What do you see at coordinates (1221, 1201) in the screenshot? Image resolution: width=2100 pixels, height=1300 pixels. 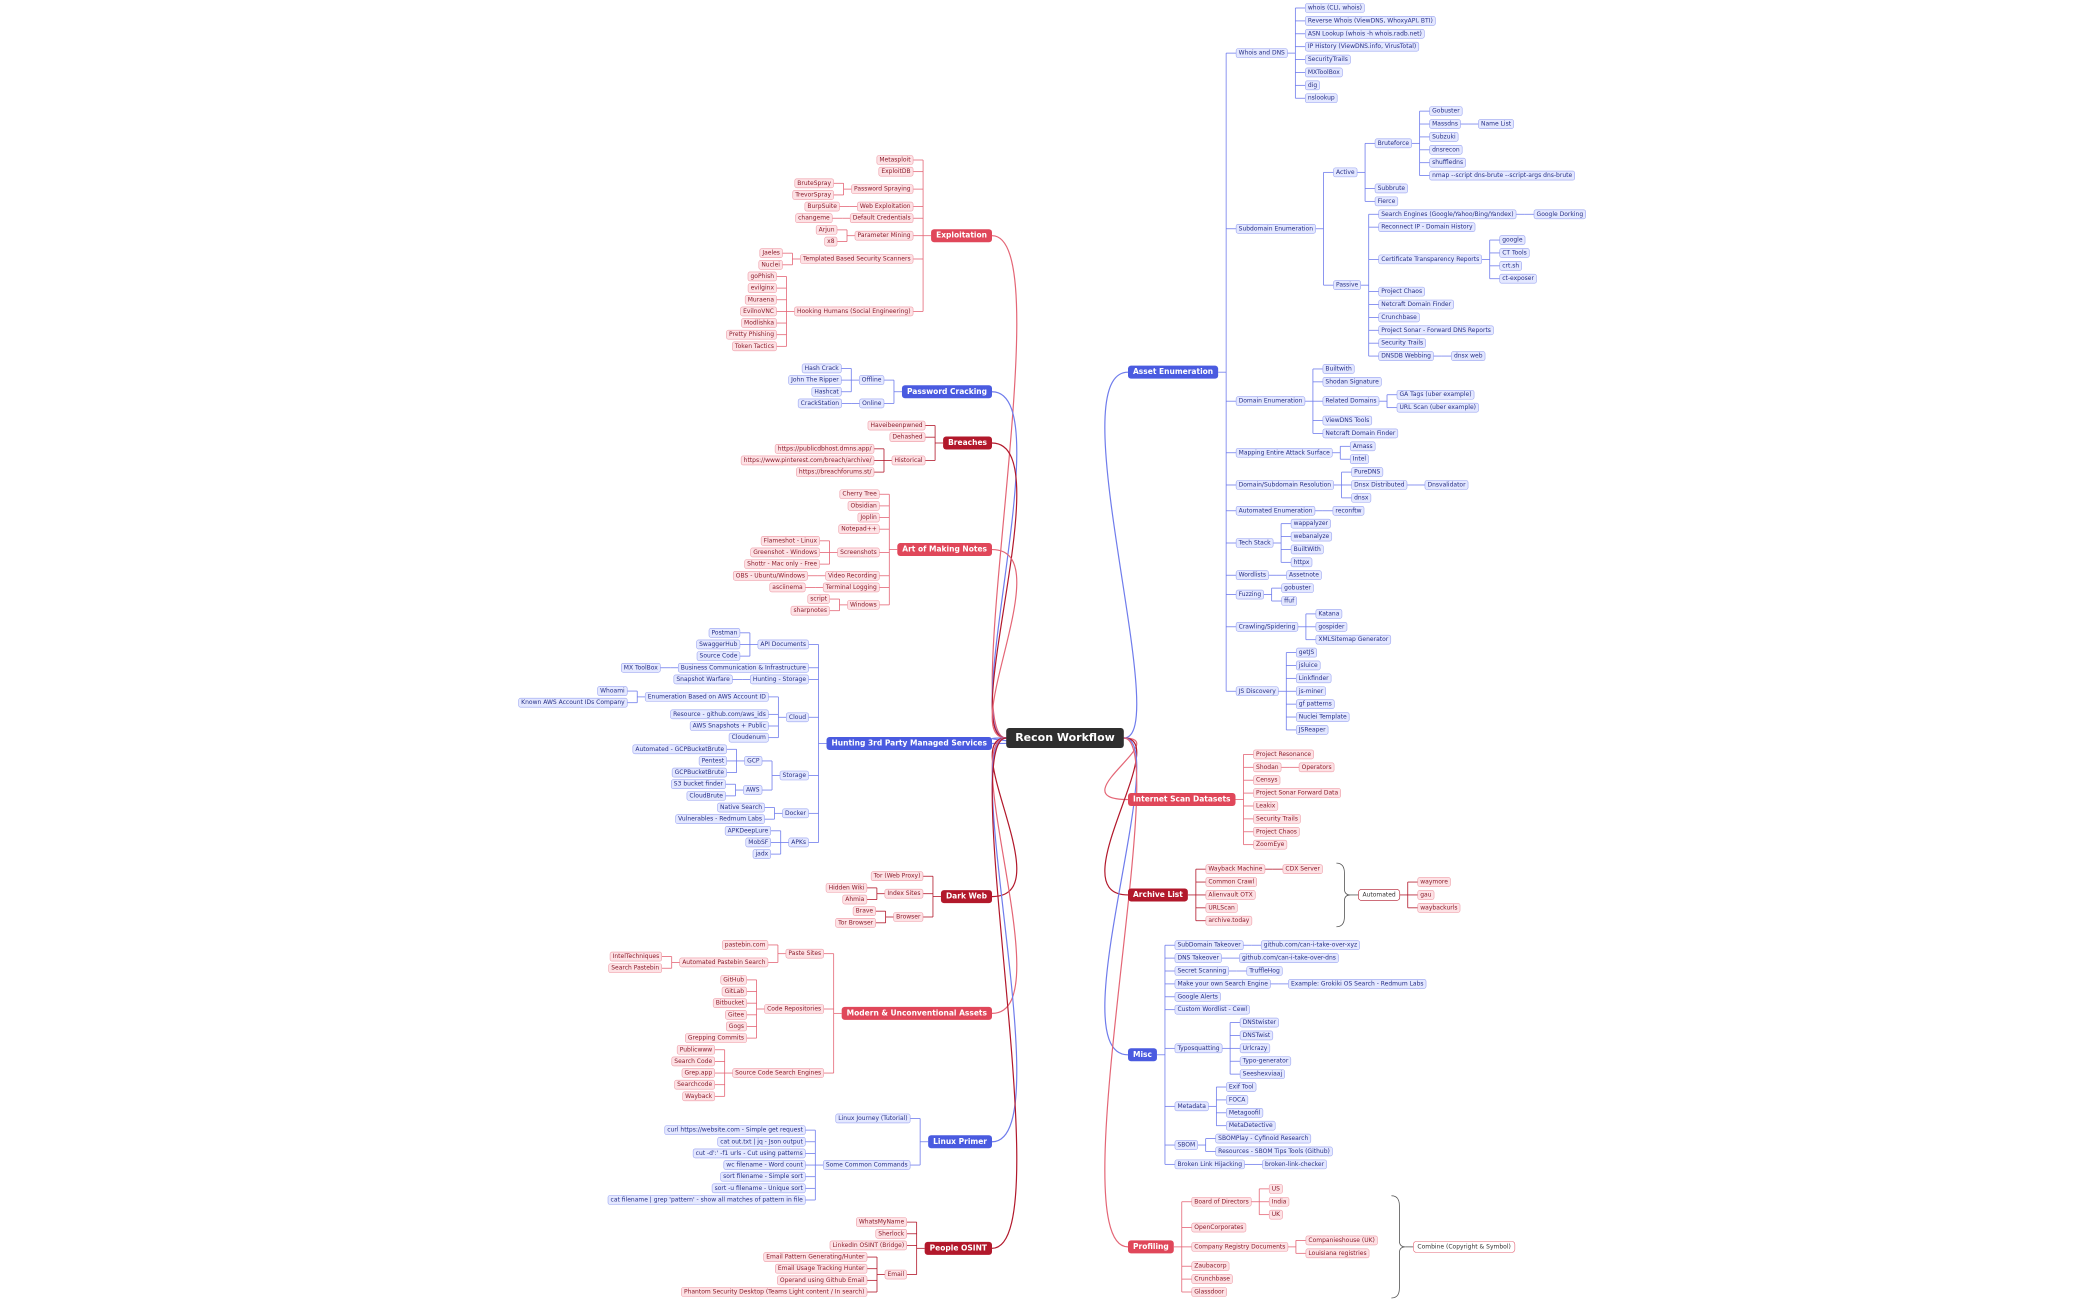 I see `topic-node-text: Board of Directors` at bounding box center [1221, 1201].